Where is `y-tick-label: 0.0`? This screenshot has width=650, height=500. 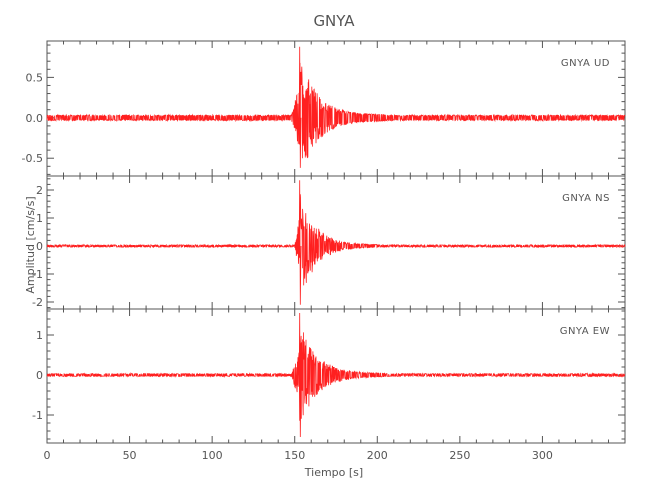 y-tick-label: 0.0 is located at coordinates (35, 118).